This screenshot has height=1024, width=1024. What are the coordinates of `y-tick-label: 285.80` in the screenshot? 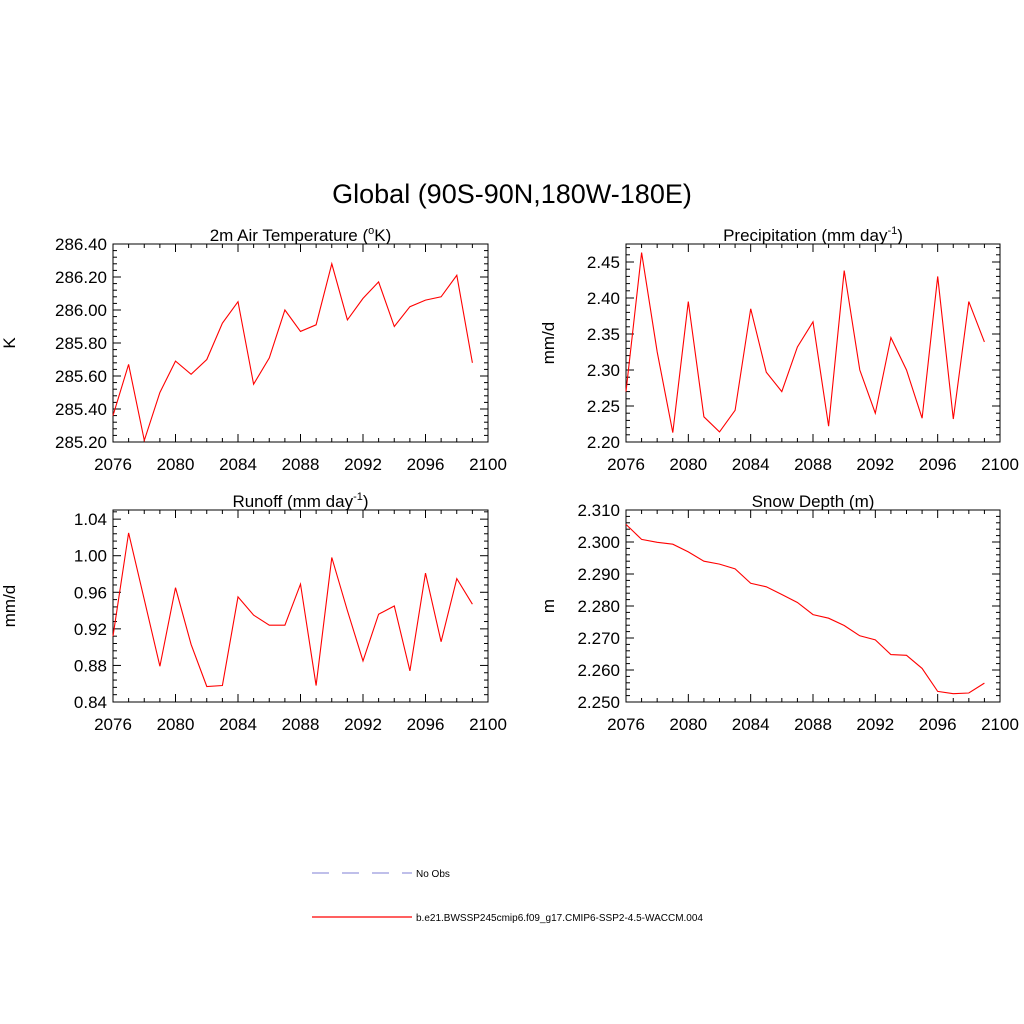 It's located at (81, 343).